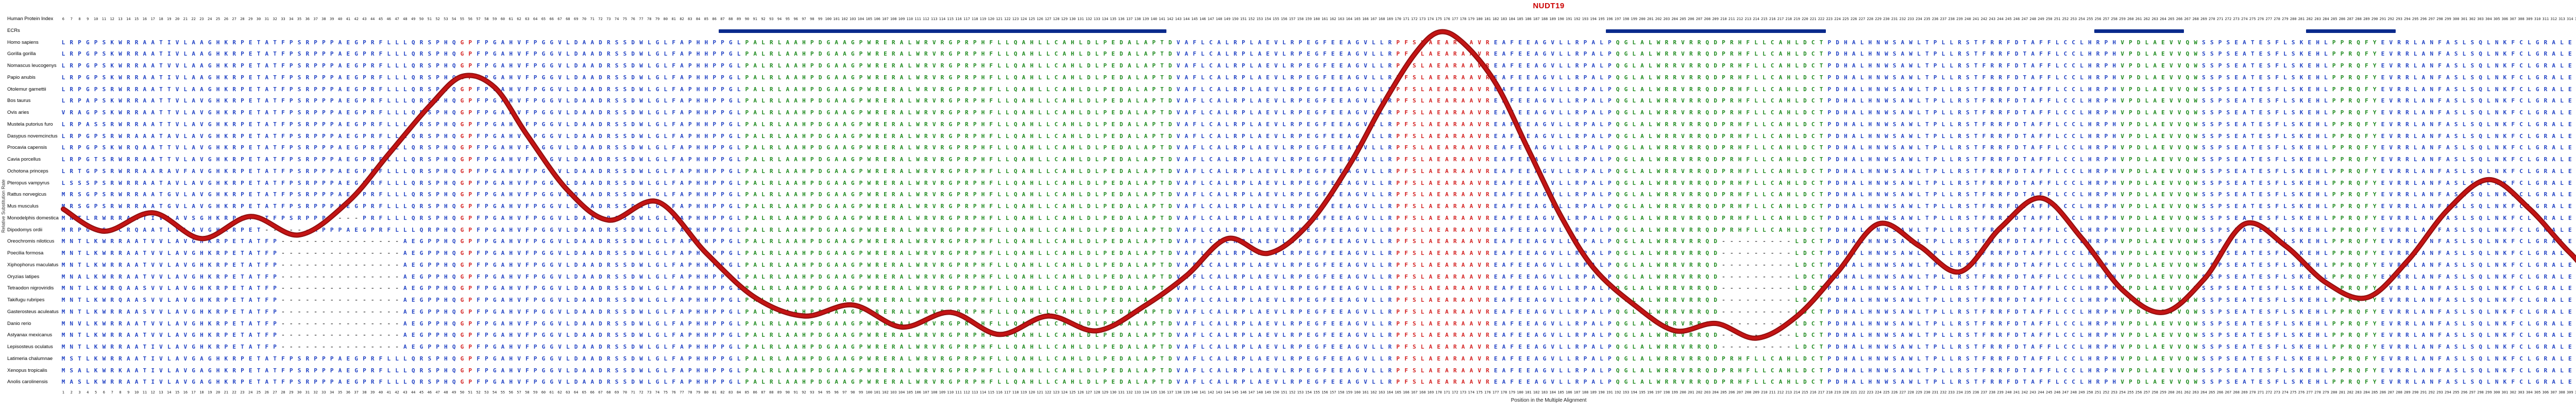 The height and width of the screenshot is (412, 2576). I want to click on index-tick: 286, so click(2342, 19).